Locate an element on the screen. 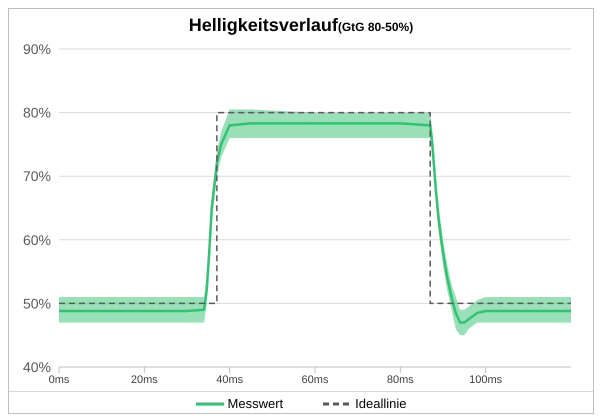  y-tick-label: 50% is located at coordinates (36, 303).